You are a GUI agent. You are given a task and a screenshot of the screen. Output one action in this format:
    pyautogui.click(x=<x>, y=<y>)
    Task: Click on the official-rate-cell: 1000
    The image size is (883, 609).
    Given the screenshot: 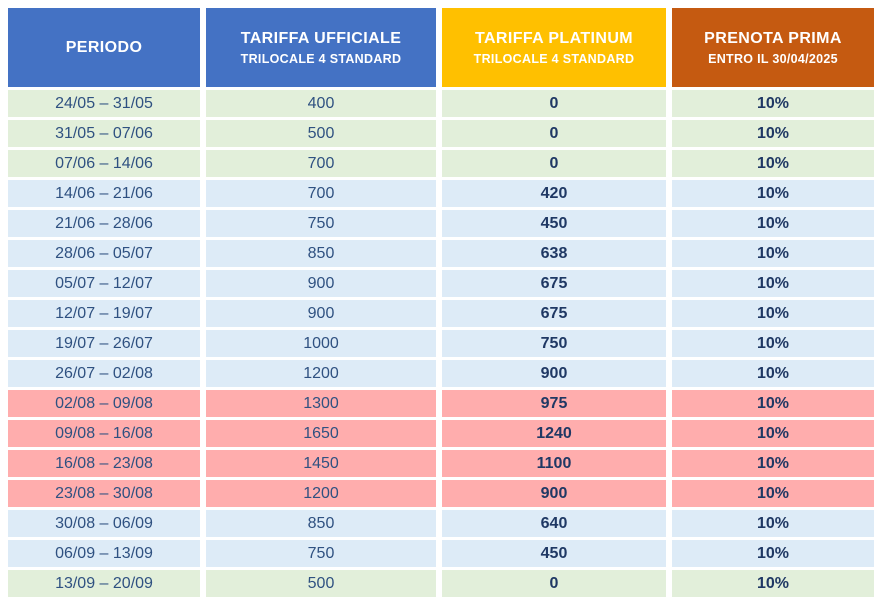 What is the action you would take?
    pyautogui.click(x=321, y=343)
    